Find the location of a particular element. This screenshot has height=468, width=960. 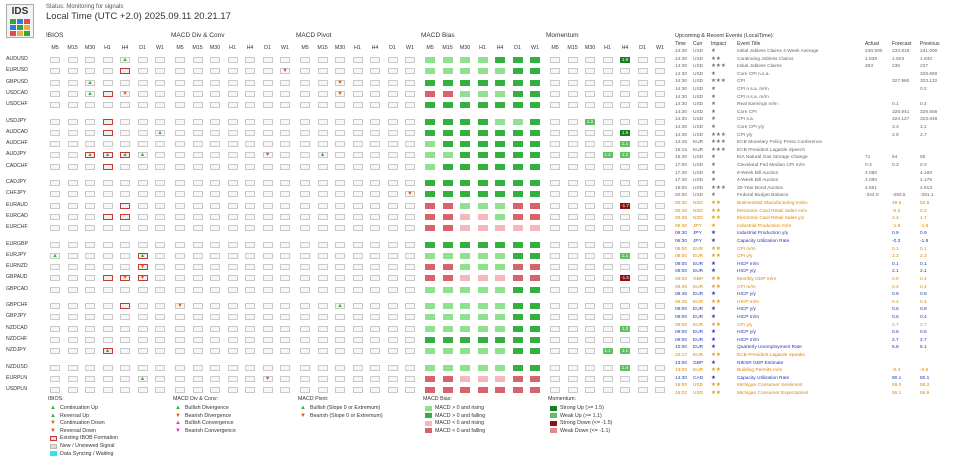

pair-label: EURPLN is located at coordinates (17, 377).